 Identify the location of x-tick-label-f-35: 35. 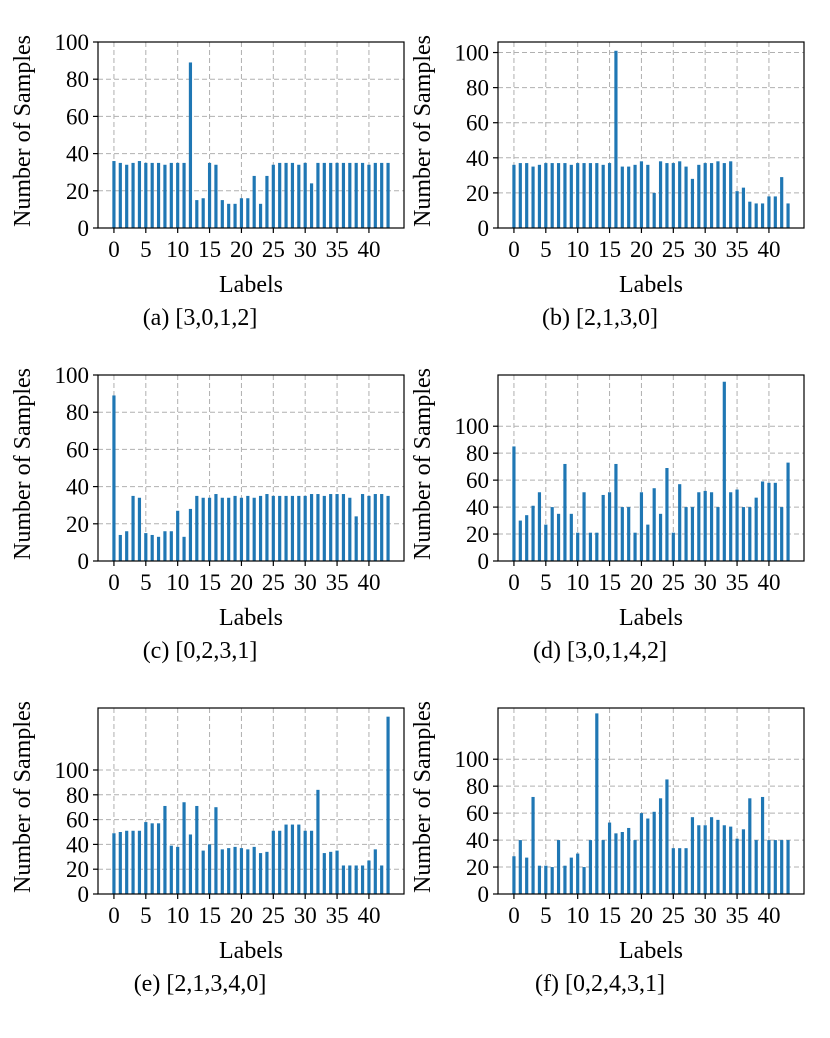
(737, 915).